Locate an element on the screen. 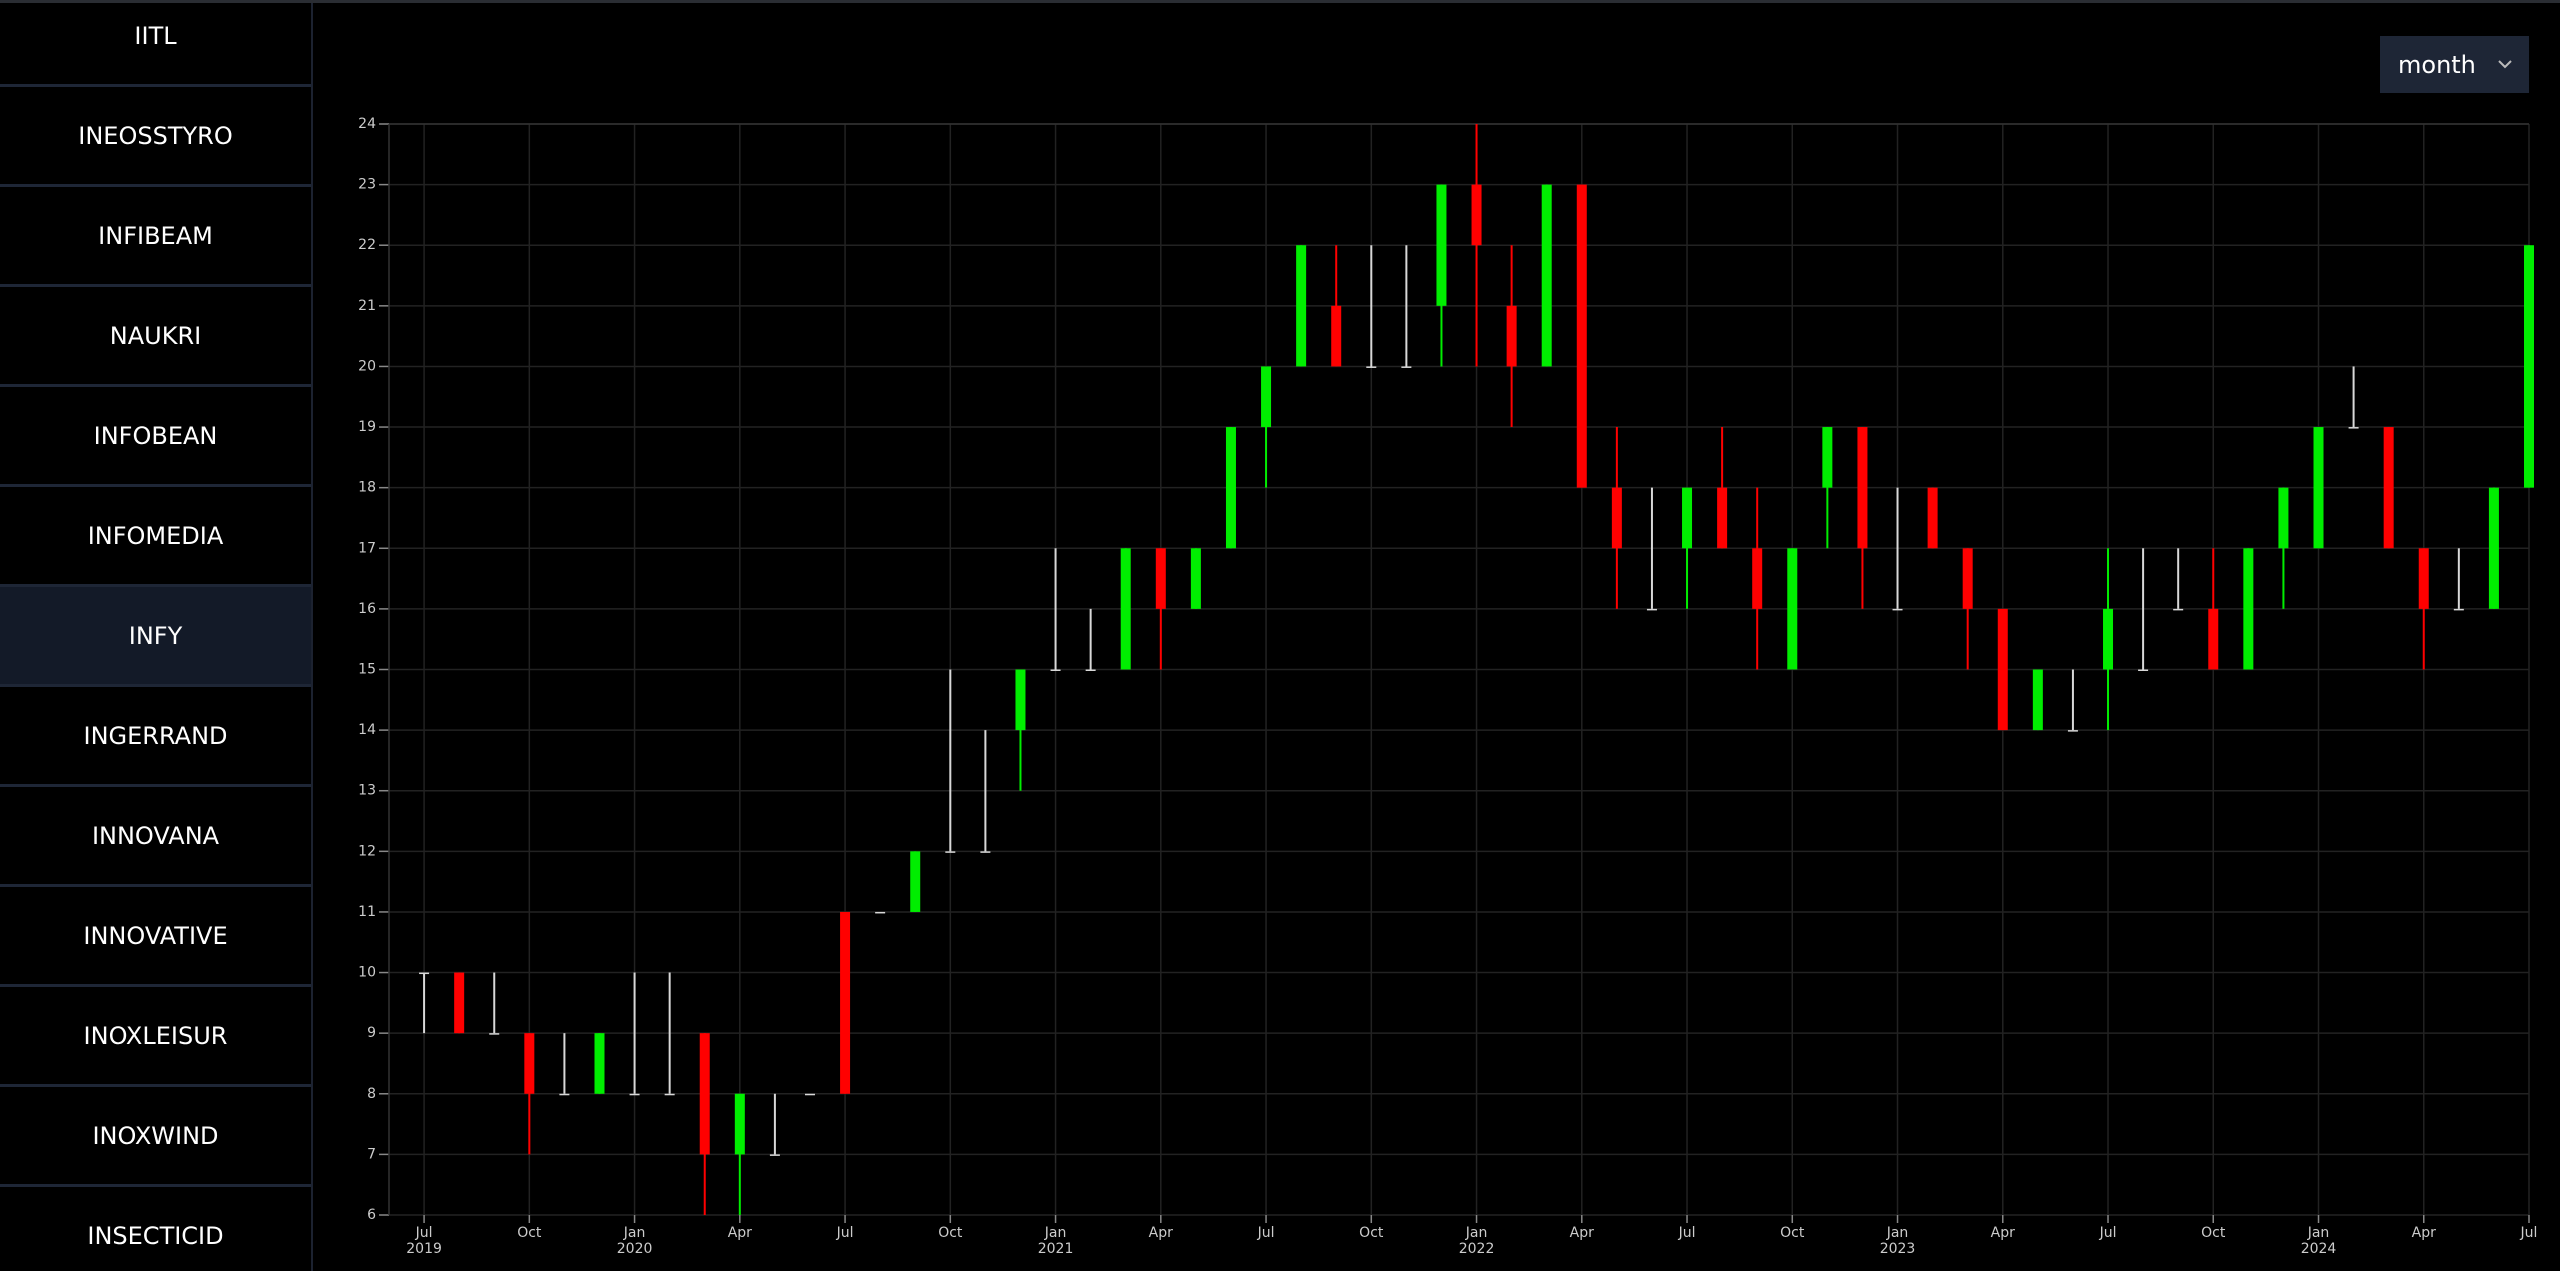 The image size is (2560, 1271). y-tick-label: 22 is located at coordinates (367, 245).